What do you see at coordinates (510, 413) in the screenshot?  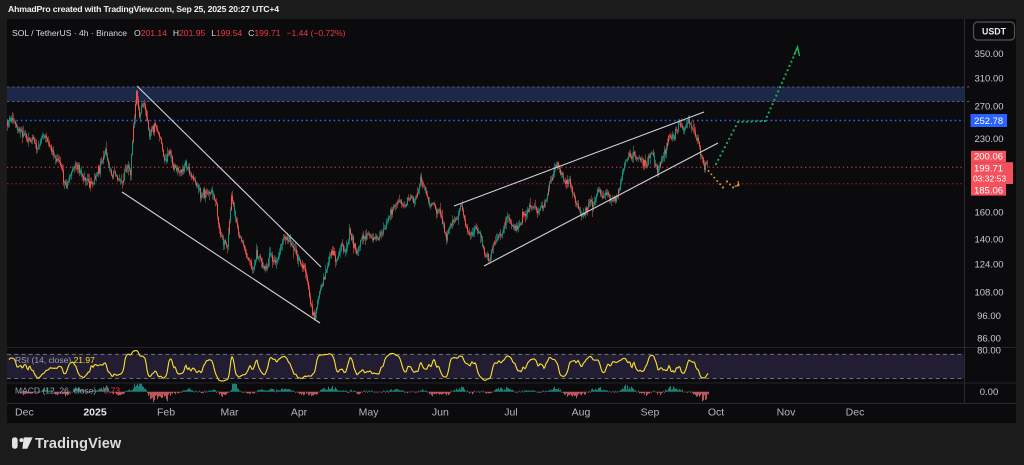 I see `svg-text: Jul` at bounding box center [510, 413].